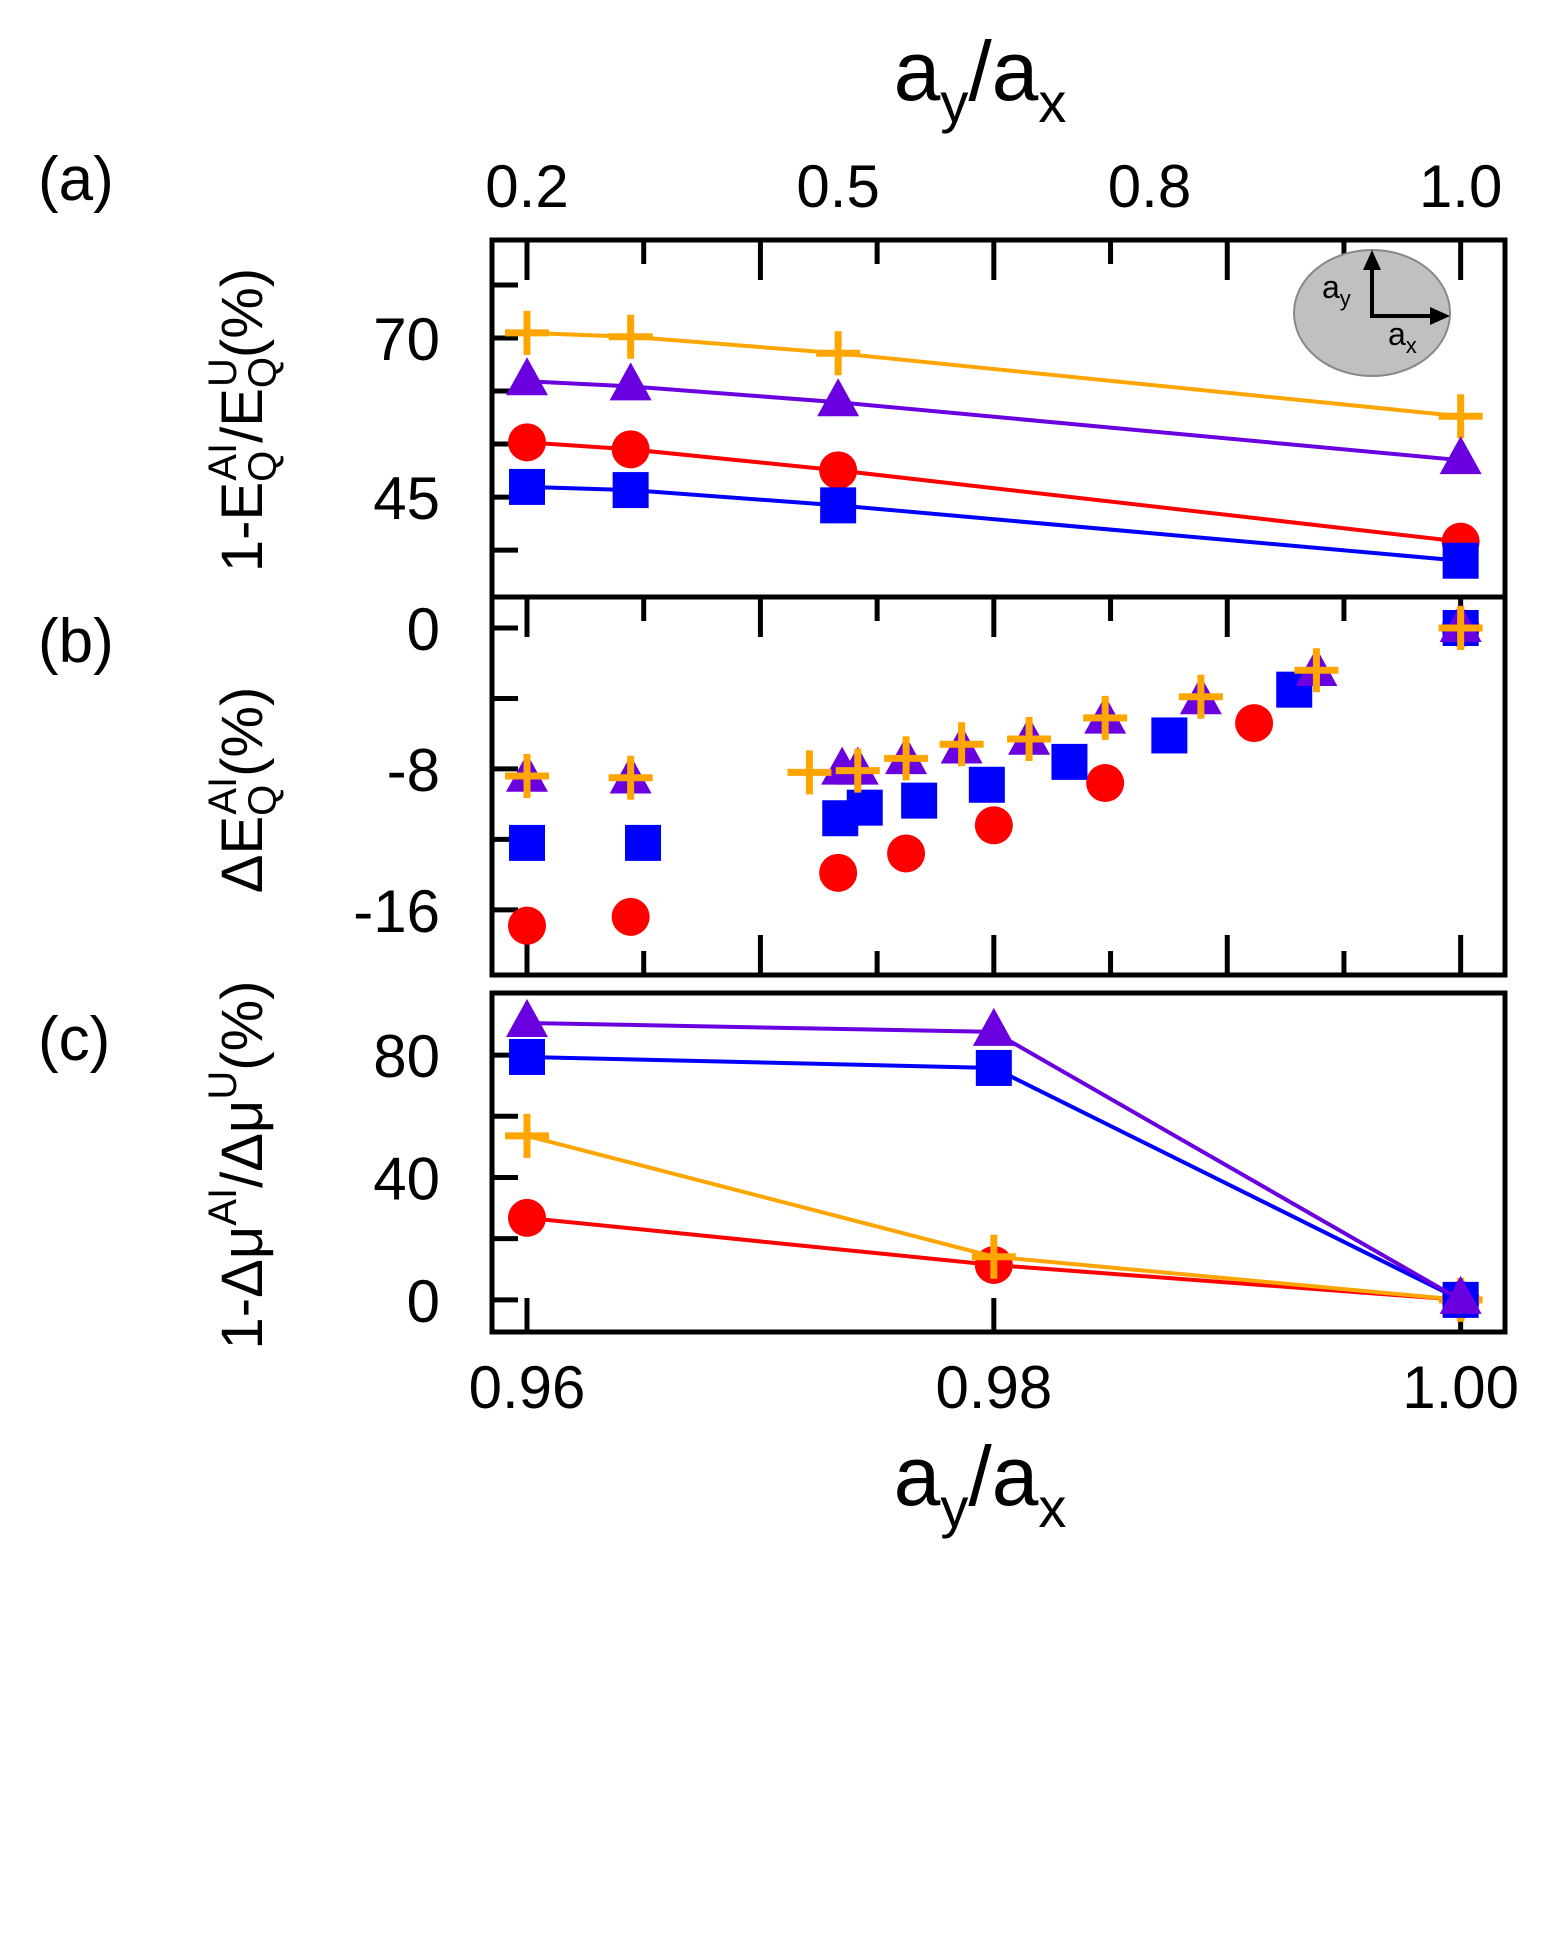 Image resolution: width=1568 pixels, height=1950 pixels. What do you see at coordinates (527, 1387) in the screenshot?
I see `bottom-x-tick-label: 0.96` at bounding box center [527, 1387].